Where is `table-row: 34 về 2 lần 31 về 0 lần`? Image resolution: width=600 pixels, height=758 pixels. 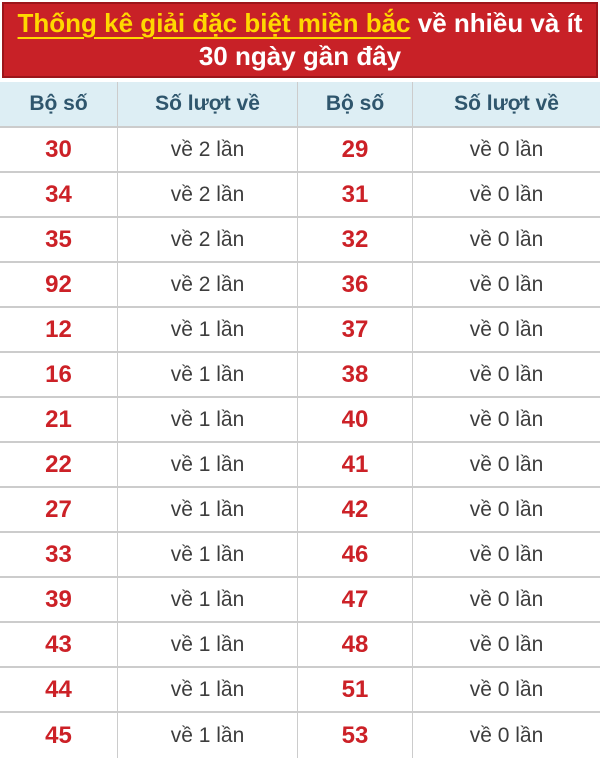 table-row: 34 về 2 lần 31 về 0 lần is located at coordinates (300, 195).